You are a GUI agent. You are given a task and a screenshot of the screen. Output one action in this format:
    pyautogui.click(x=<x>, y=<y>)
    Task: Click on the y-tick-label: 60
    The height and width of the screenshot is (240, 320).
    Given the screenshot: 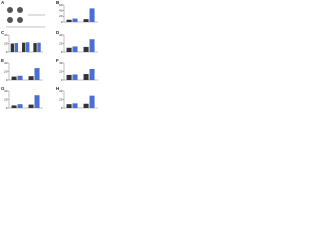 What is the action you would take?
    pyautogui.click(x=61, y=5)
    